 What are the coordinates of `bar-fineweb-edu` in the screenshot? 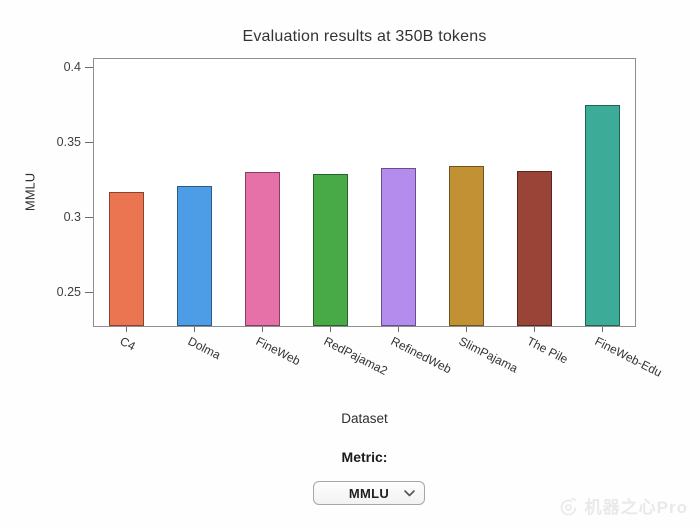 It's located at (602, 215).